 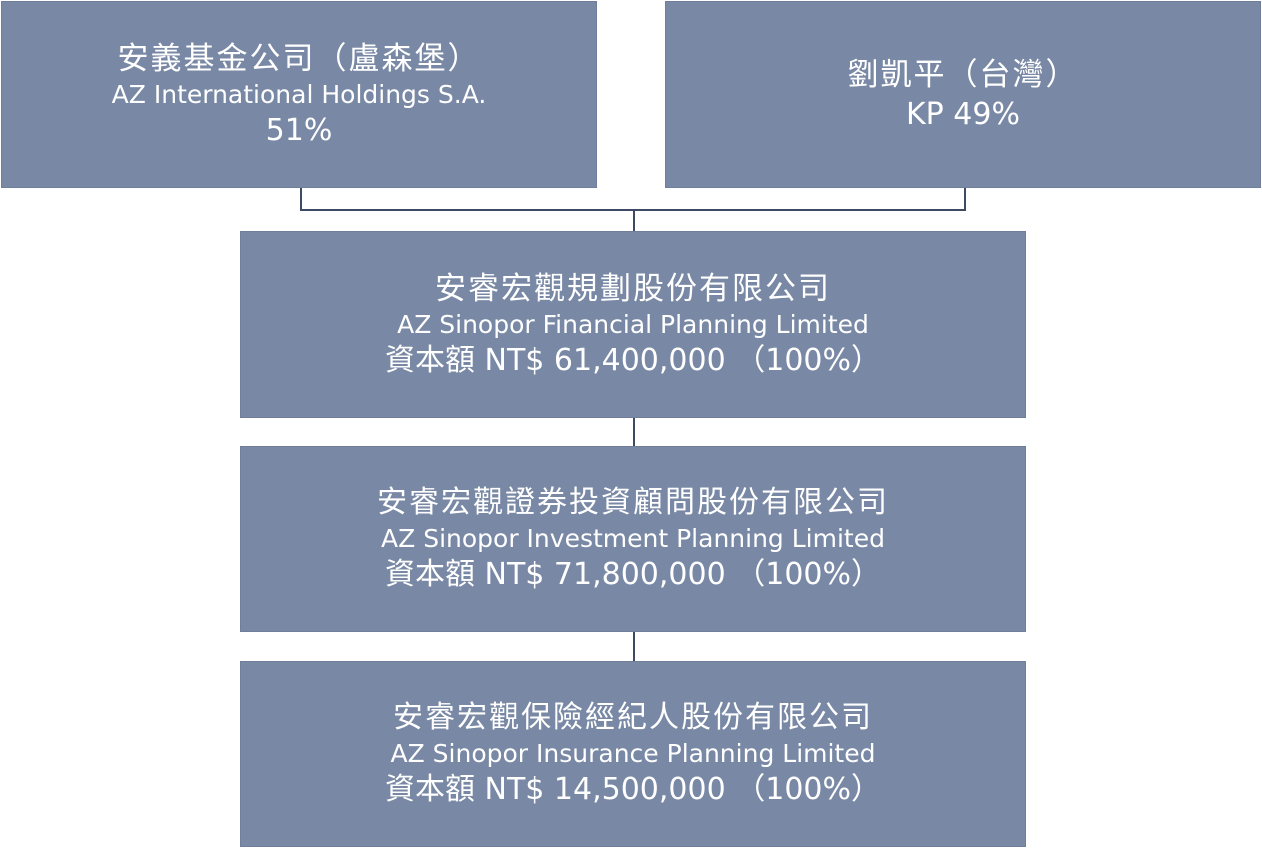 I want to click on shareholder-box-kp: 劉凱平（台灣） KP 49%, so click(x=963, y=94).